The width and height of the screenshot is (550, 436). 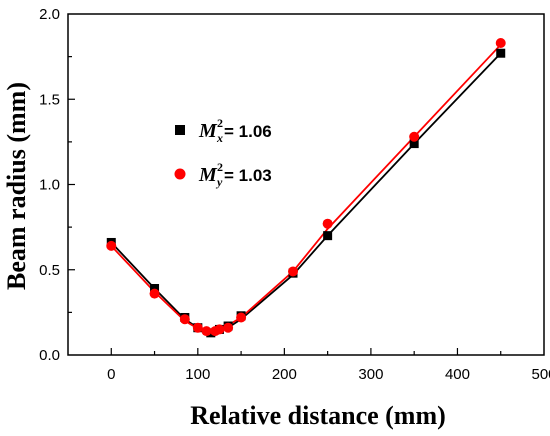 I want to click on x-tick-label: 400, so click(x=457, y=374).